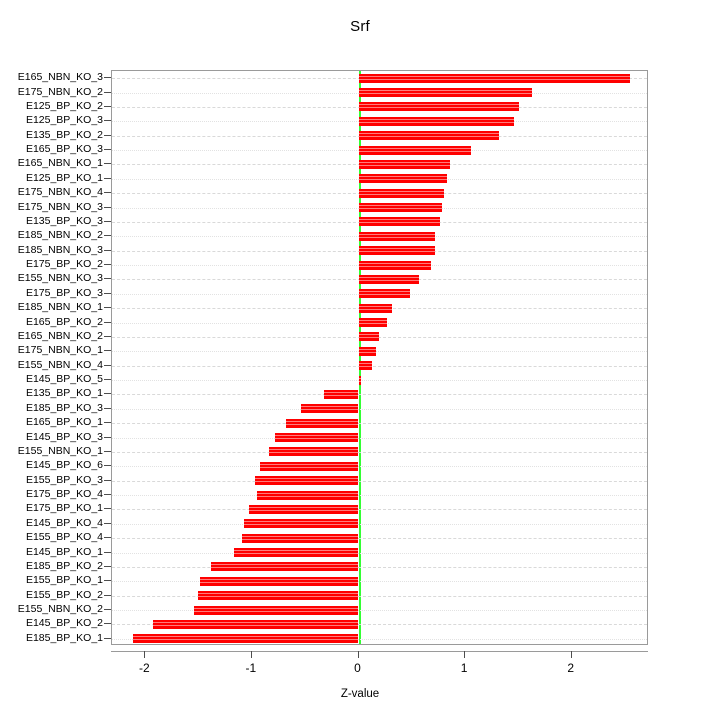 The height and width of the screenshot is (720, 720). Describe the element at coordinates (64, 595) in the screenshot. I see `y-axis-label: E155_BP_KO_2` at that location.